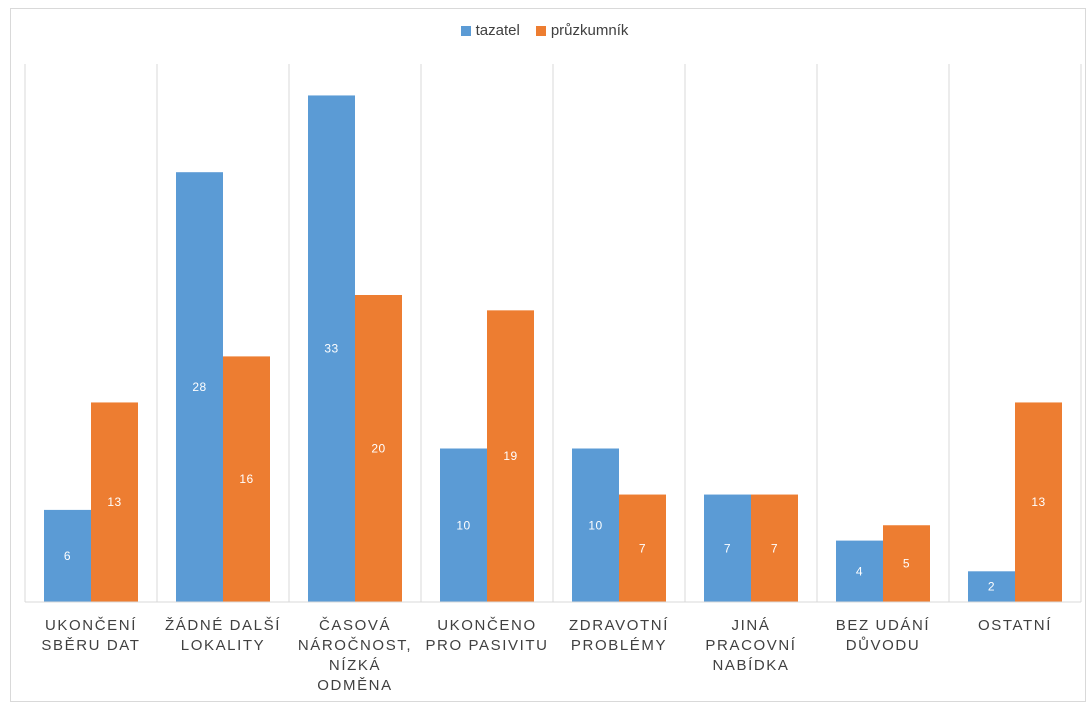 Image resolution: width=1089 pixels, height=704 pixels. Describe the element at coordinates (589, 30) in the screenshot. I see `legend-label-pruzkumnik: průzkumník` at that location.